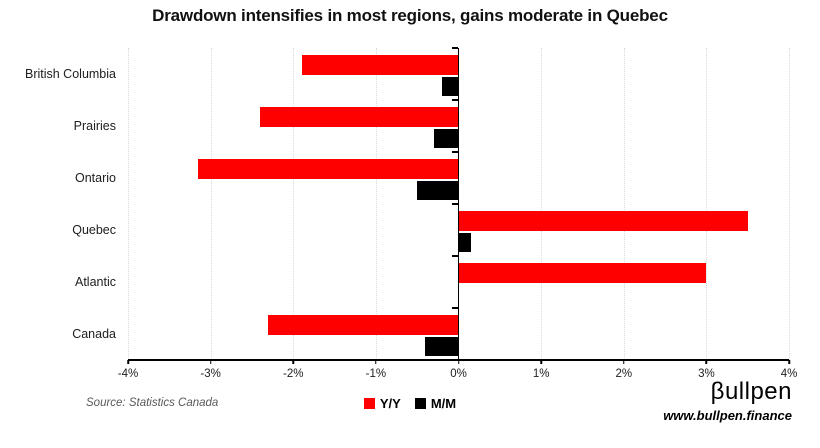 The image size is (820, 448). Describe the element at coordinates (446, 138) in the screenshot. I see `bar-mm-prairies` at that location.